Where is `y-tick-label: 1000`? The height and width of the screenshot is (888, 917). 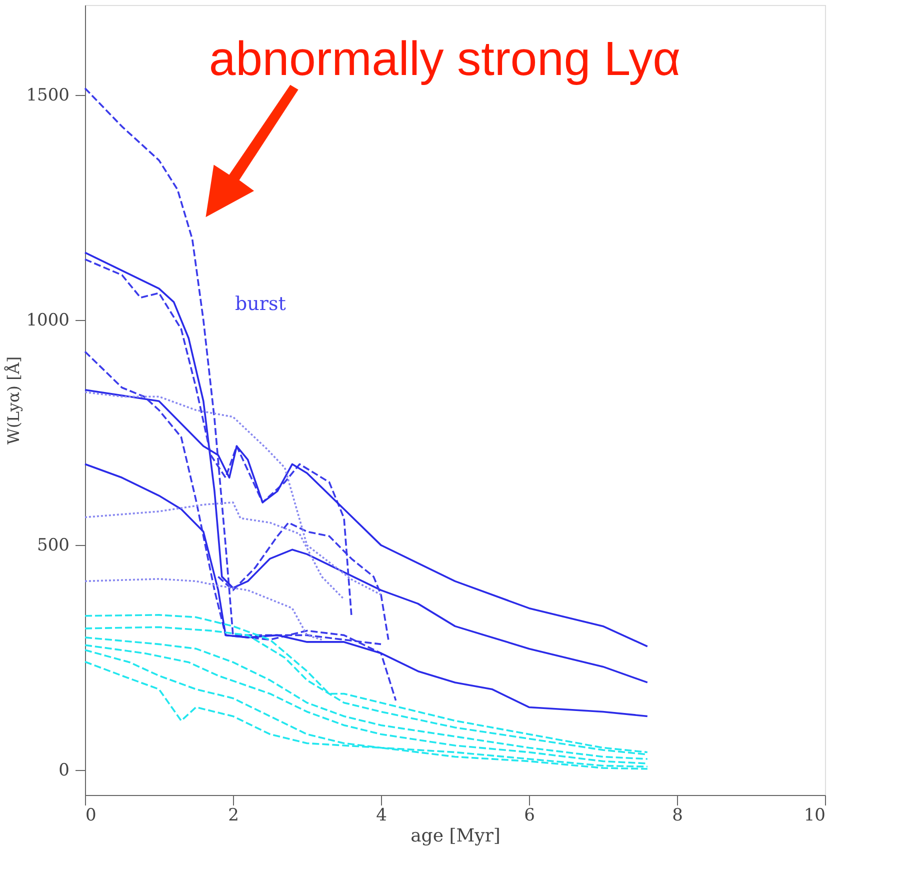
y-tick-label: 1000 is located at coordinates (48, 320).